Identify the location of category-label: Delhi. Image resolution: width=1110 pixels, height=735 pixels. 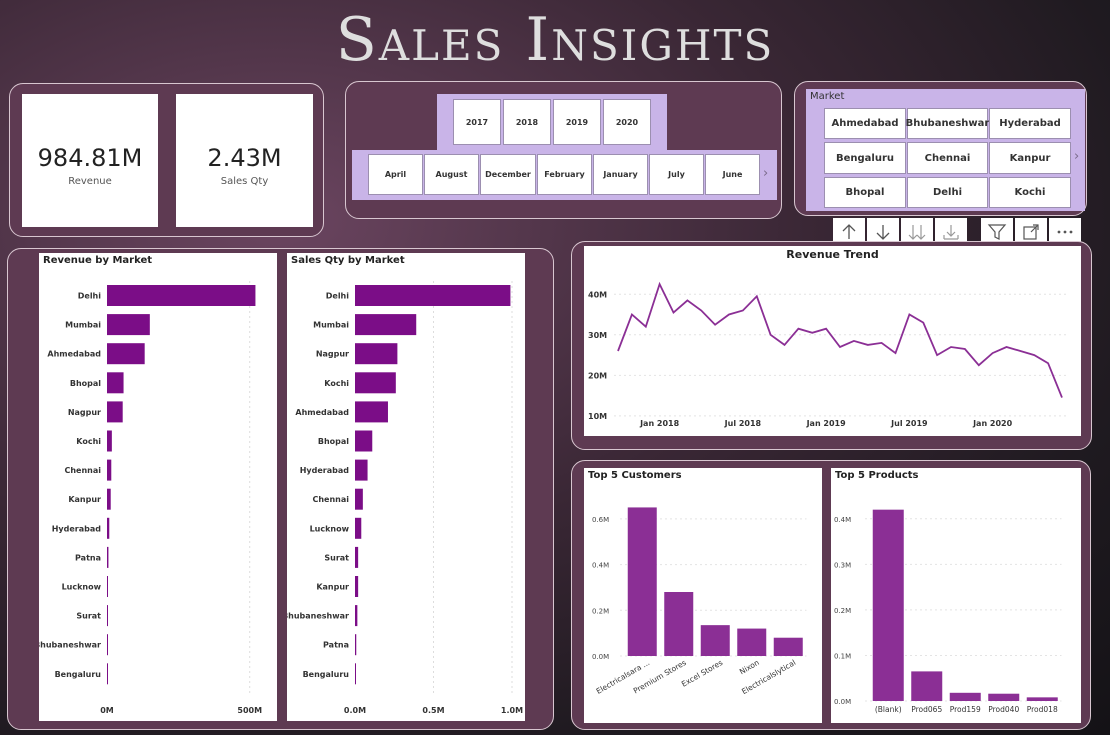
(338, 296).